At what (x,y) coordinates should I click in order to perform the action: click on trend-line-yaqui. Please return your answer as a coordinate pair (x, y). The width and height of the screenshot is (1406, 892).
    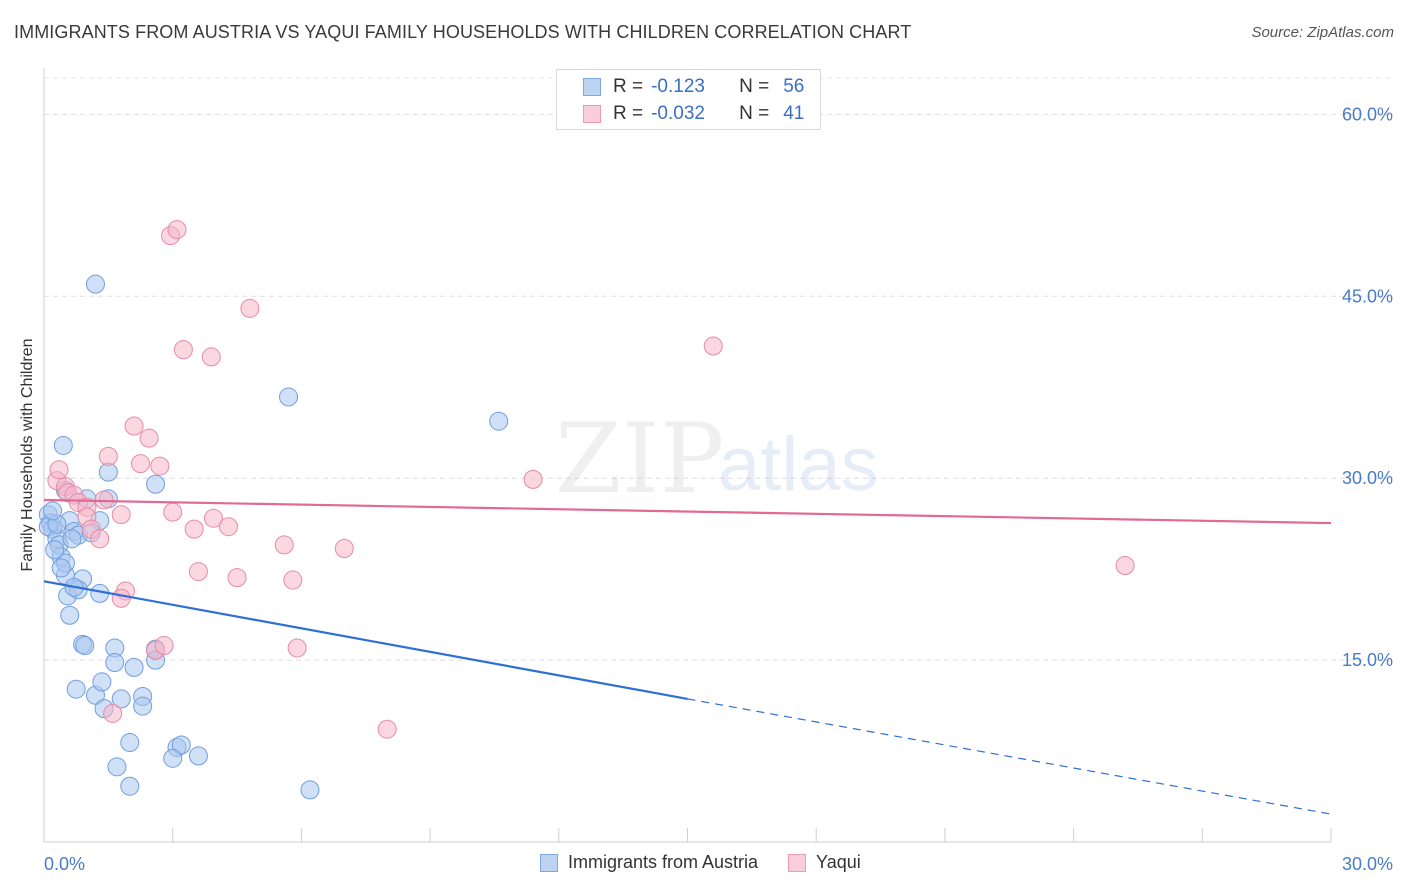
    Looking at the image, I should click on (687, 511).